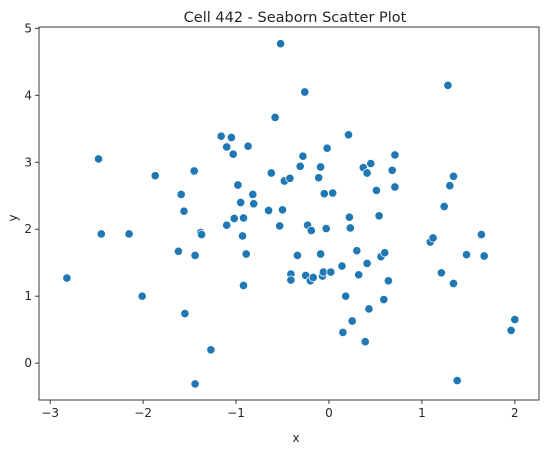  Describe the element at coordinates (295, 438) in the screenshot. I see `x-axis-label: x` at that location.